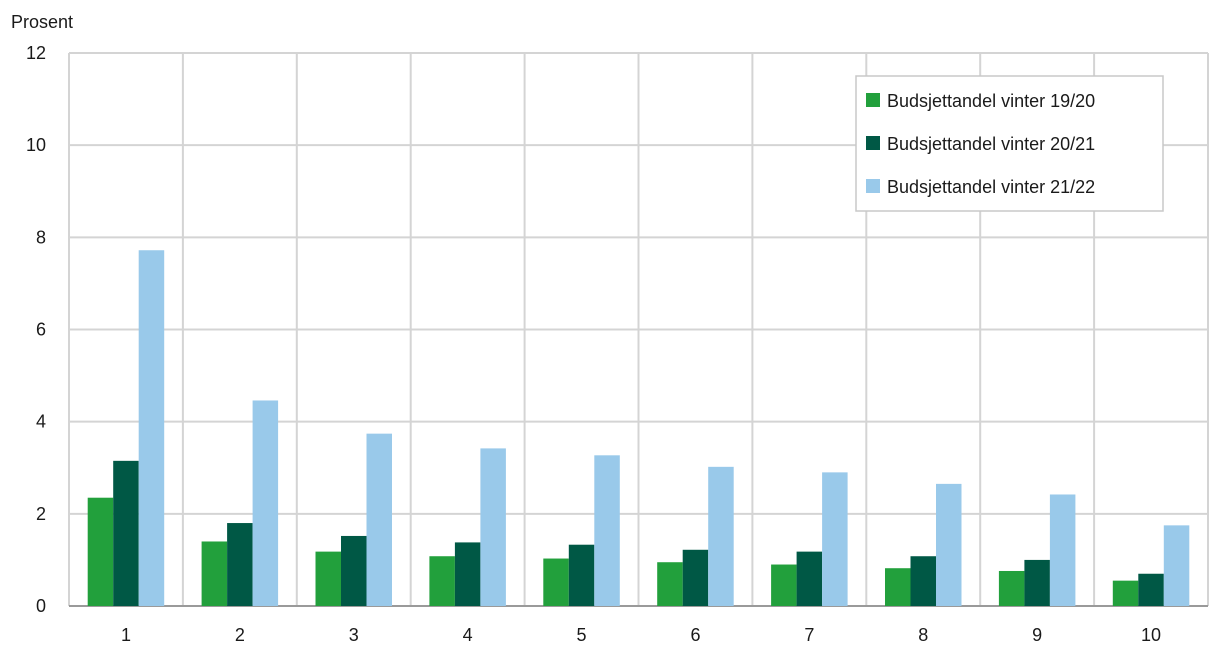  What do you see at coordinates (36, 145) in the screenshot?
I see `y-tick-label: 10` at bounding box center [36, 145].